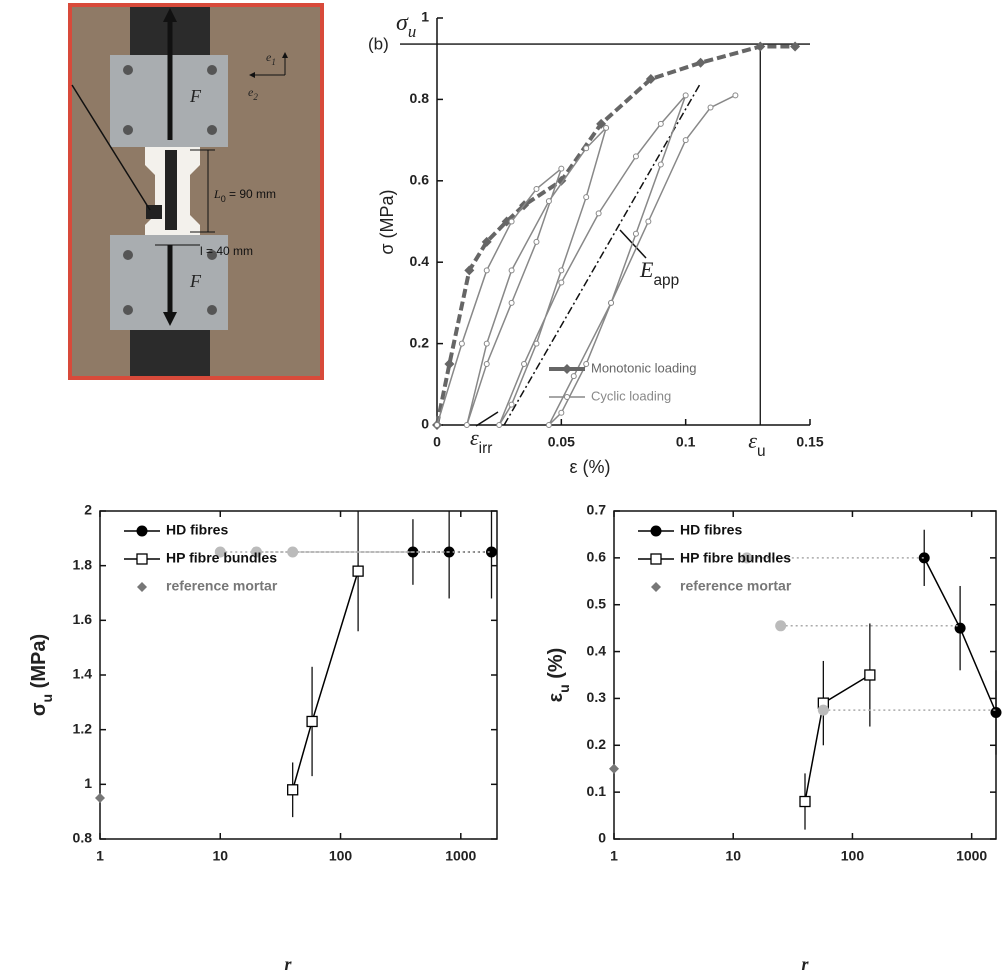  I want to click on extensometer, so click(154, 212).